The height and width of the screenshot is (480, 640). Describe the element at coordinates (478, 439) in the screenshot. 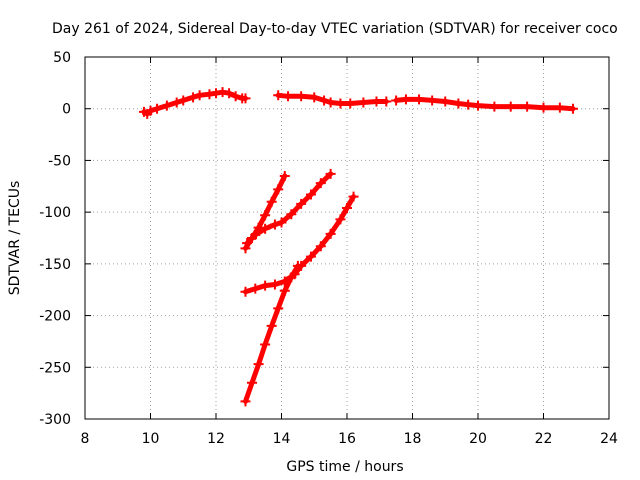

I see `x-tick-label: 20` at that location.